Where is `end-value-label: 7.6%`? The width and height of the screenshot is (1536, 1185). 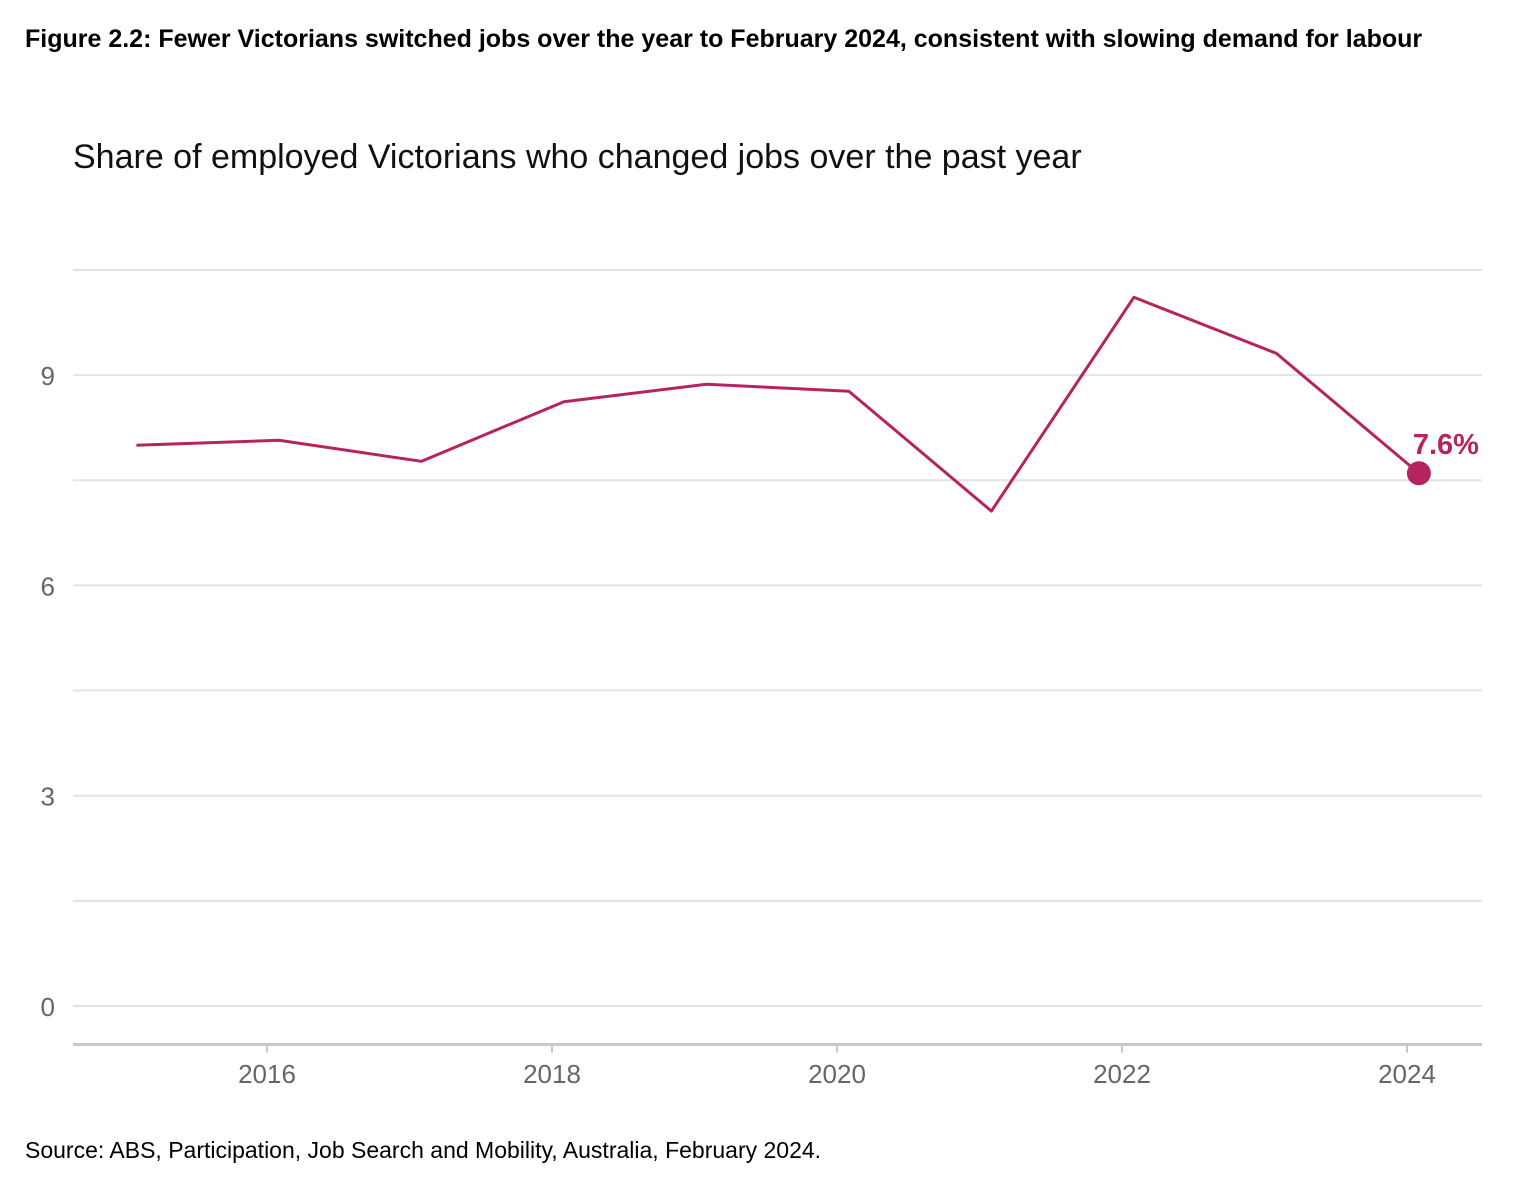 end-value-label: 7.6% is located at coordinates (1446, 445).